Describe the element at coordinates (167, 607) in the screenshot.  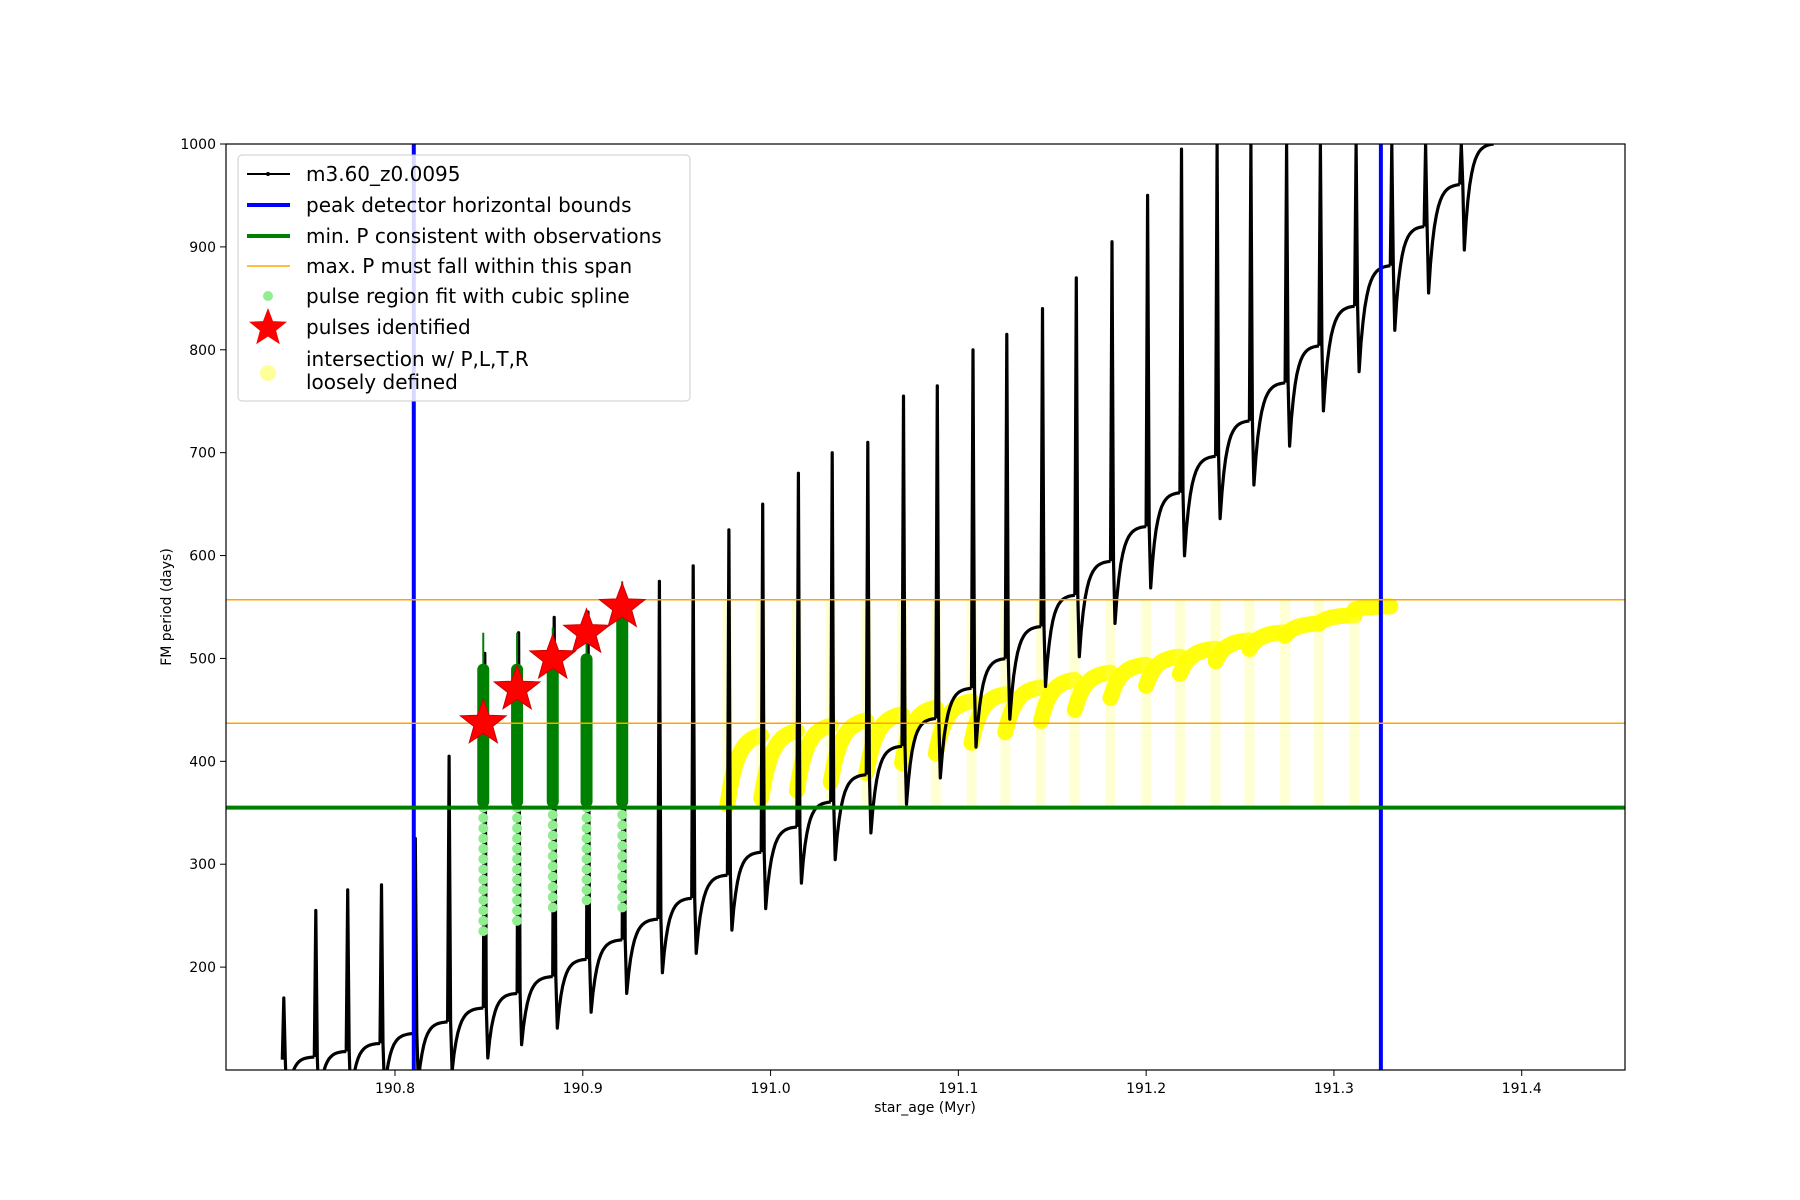
I see `y-axis-label: FM period (days)` at that location.